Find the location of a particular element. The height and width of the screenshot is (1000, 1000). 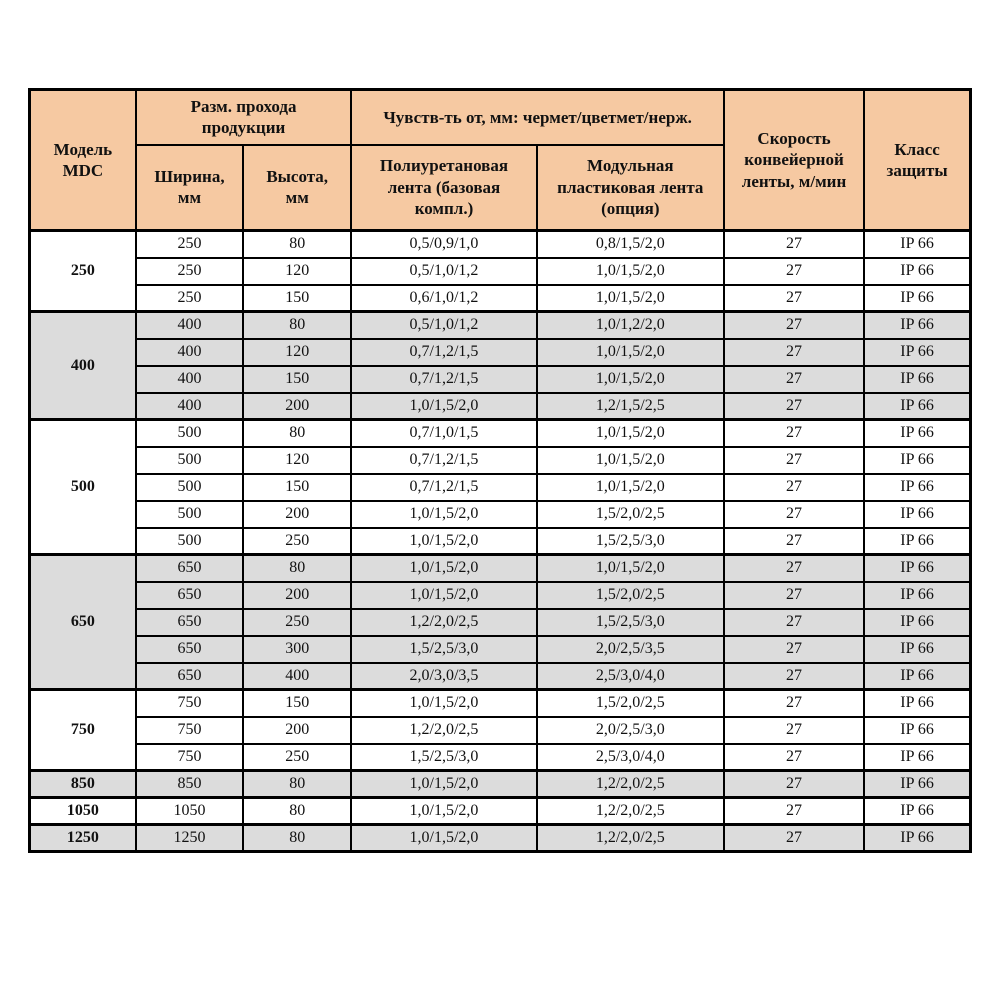

model-cell: 650 is located at coordinates (82, 622).